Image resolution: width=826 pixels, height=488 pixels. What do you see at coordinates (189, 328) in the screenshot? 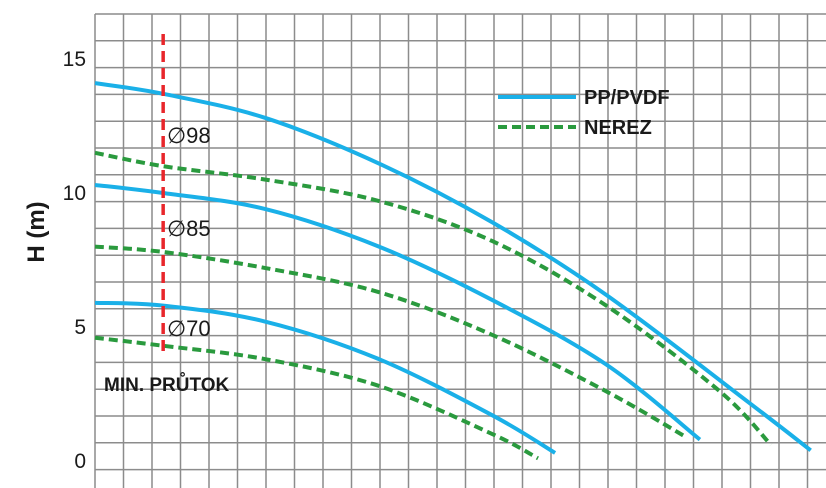
I see `diameter-label: ∅70` at bounding box center [189, 328].